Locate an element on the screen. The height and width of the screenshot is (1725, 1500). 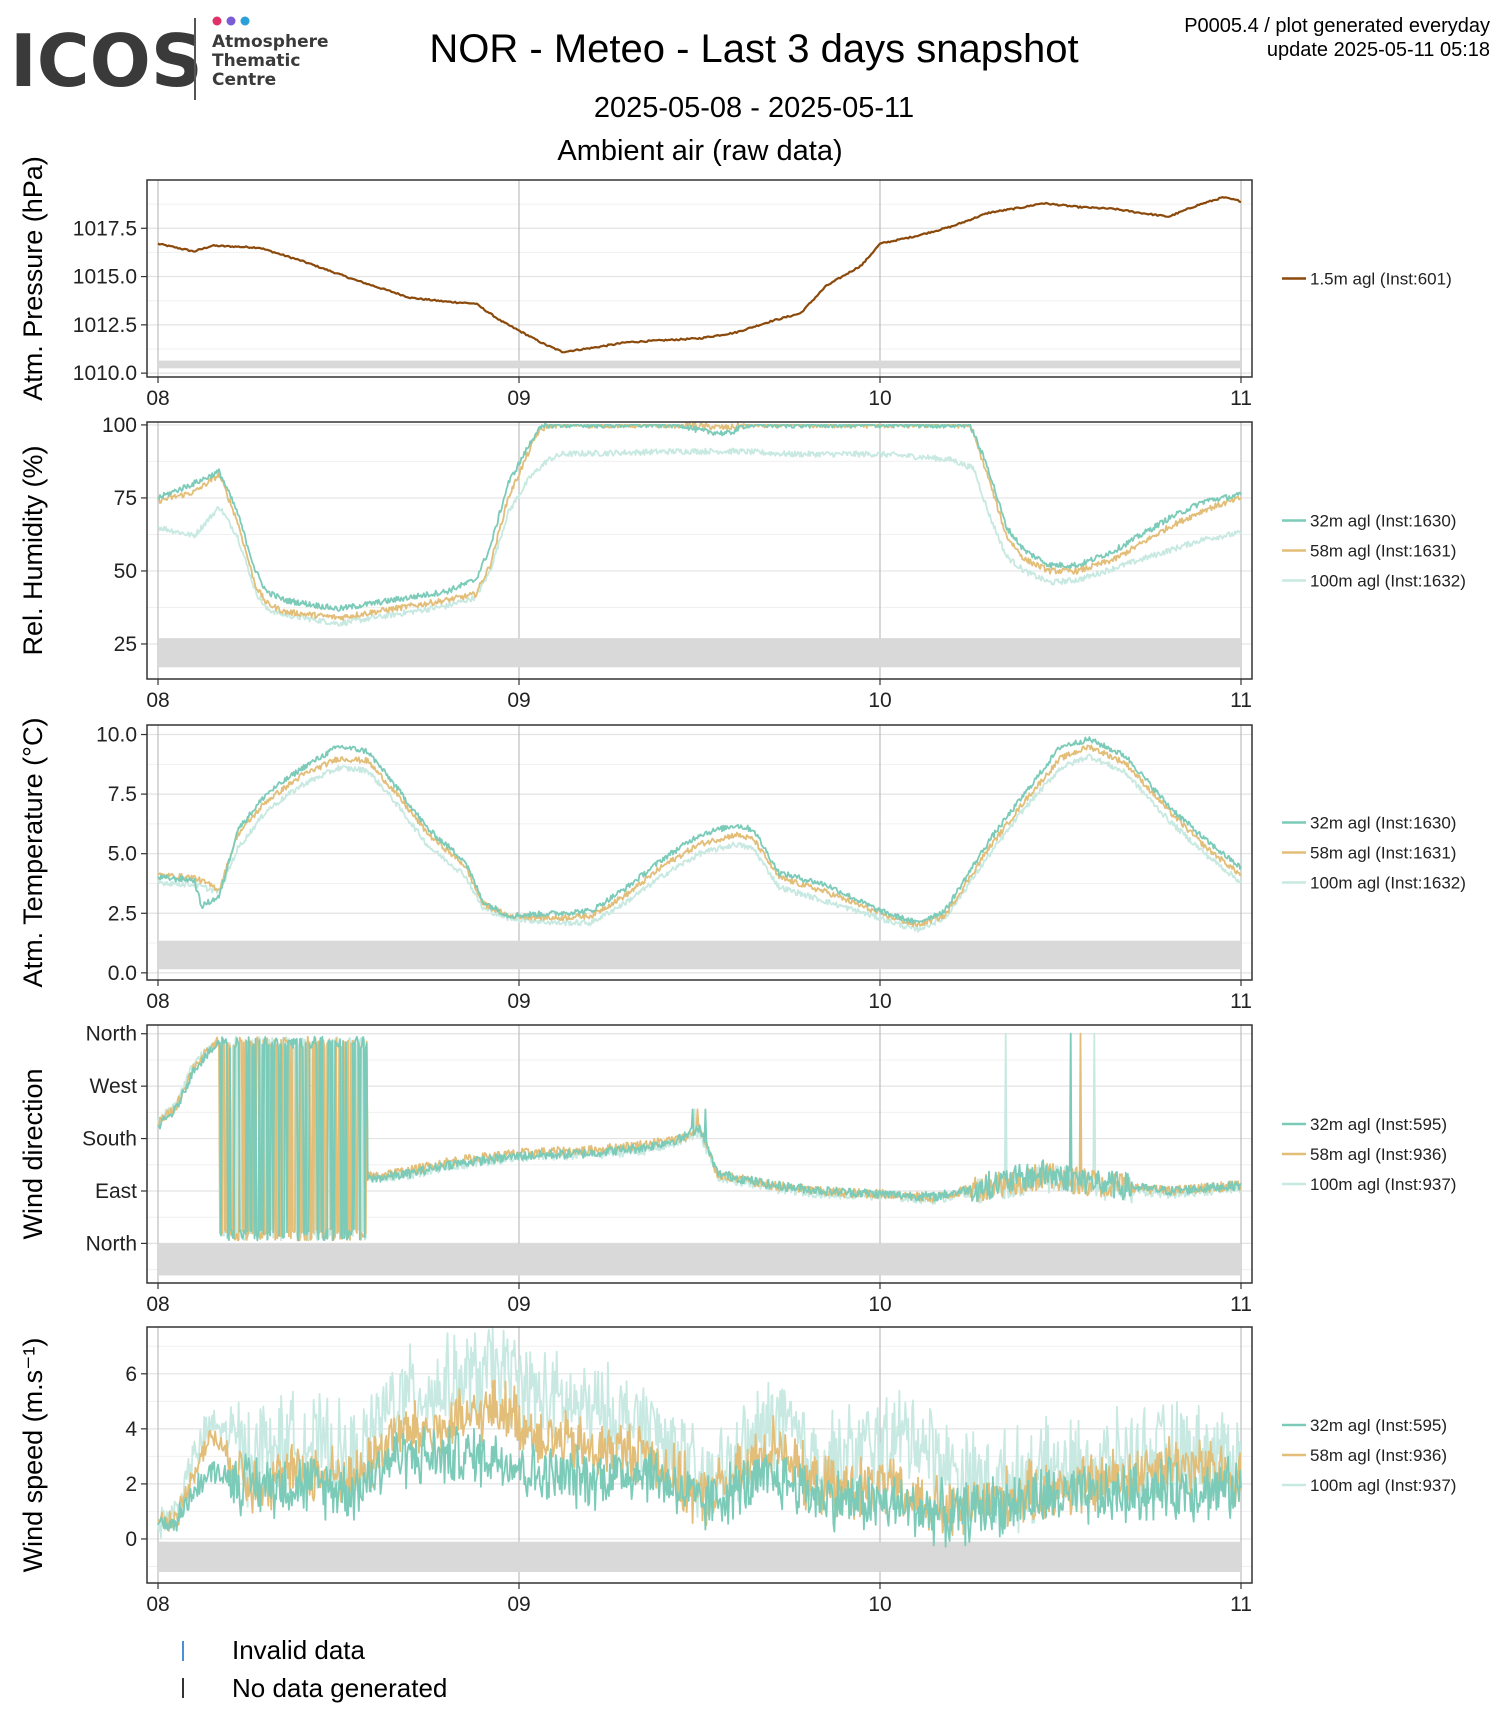
logo-dot-pink is located at coordinates (217, 21).